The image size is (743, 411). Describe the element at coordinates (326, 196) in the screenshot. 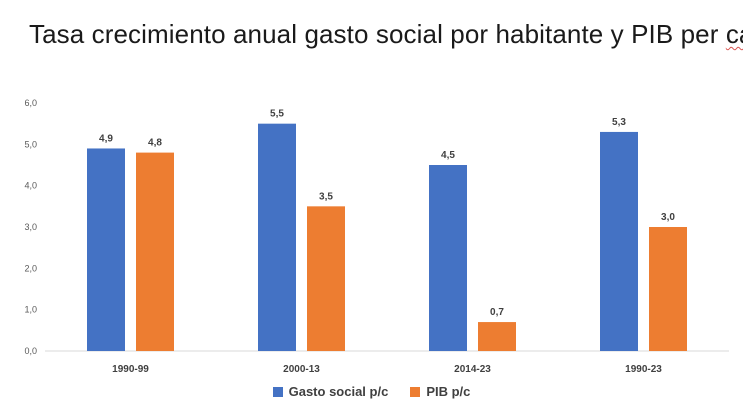

I see `data-label: 3,5` at that location.